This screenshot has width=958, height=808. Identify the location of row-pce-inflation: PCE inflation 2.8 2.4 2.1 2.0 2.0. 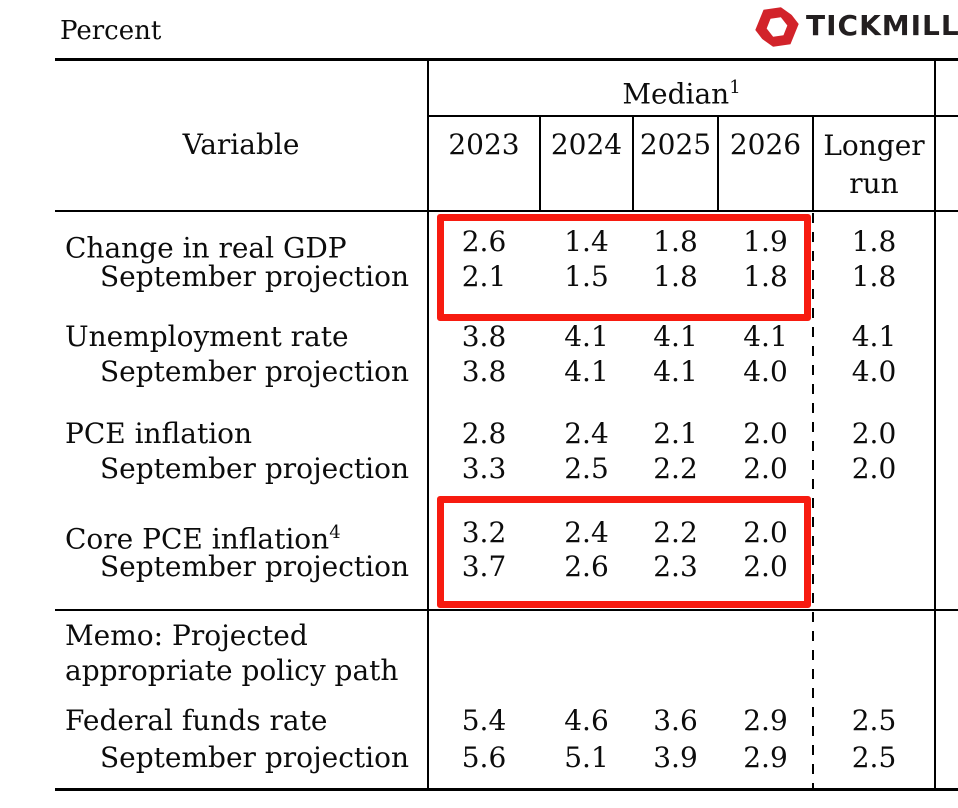
(479, 434).